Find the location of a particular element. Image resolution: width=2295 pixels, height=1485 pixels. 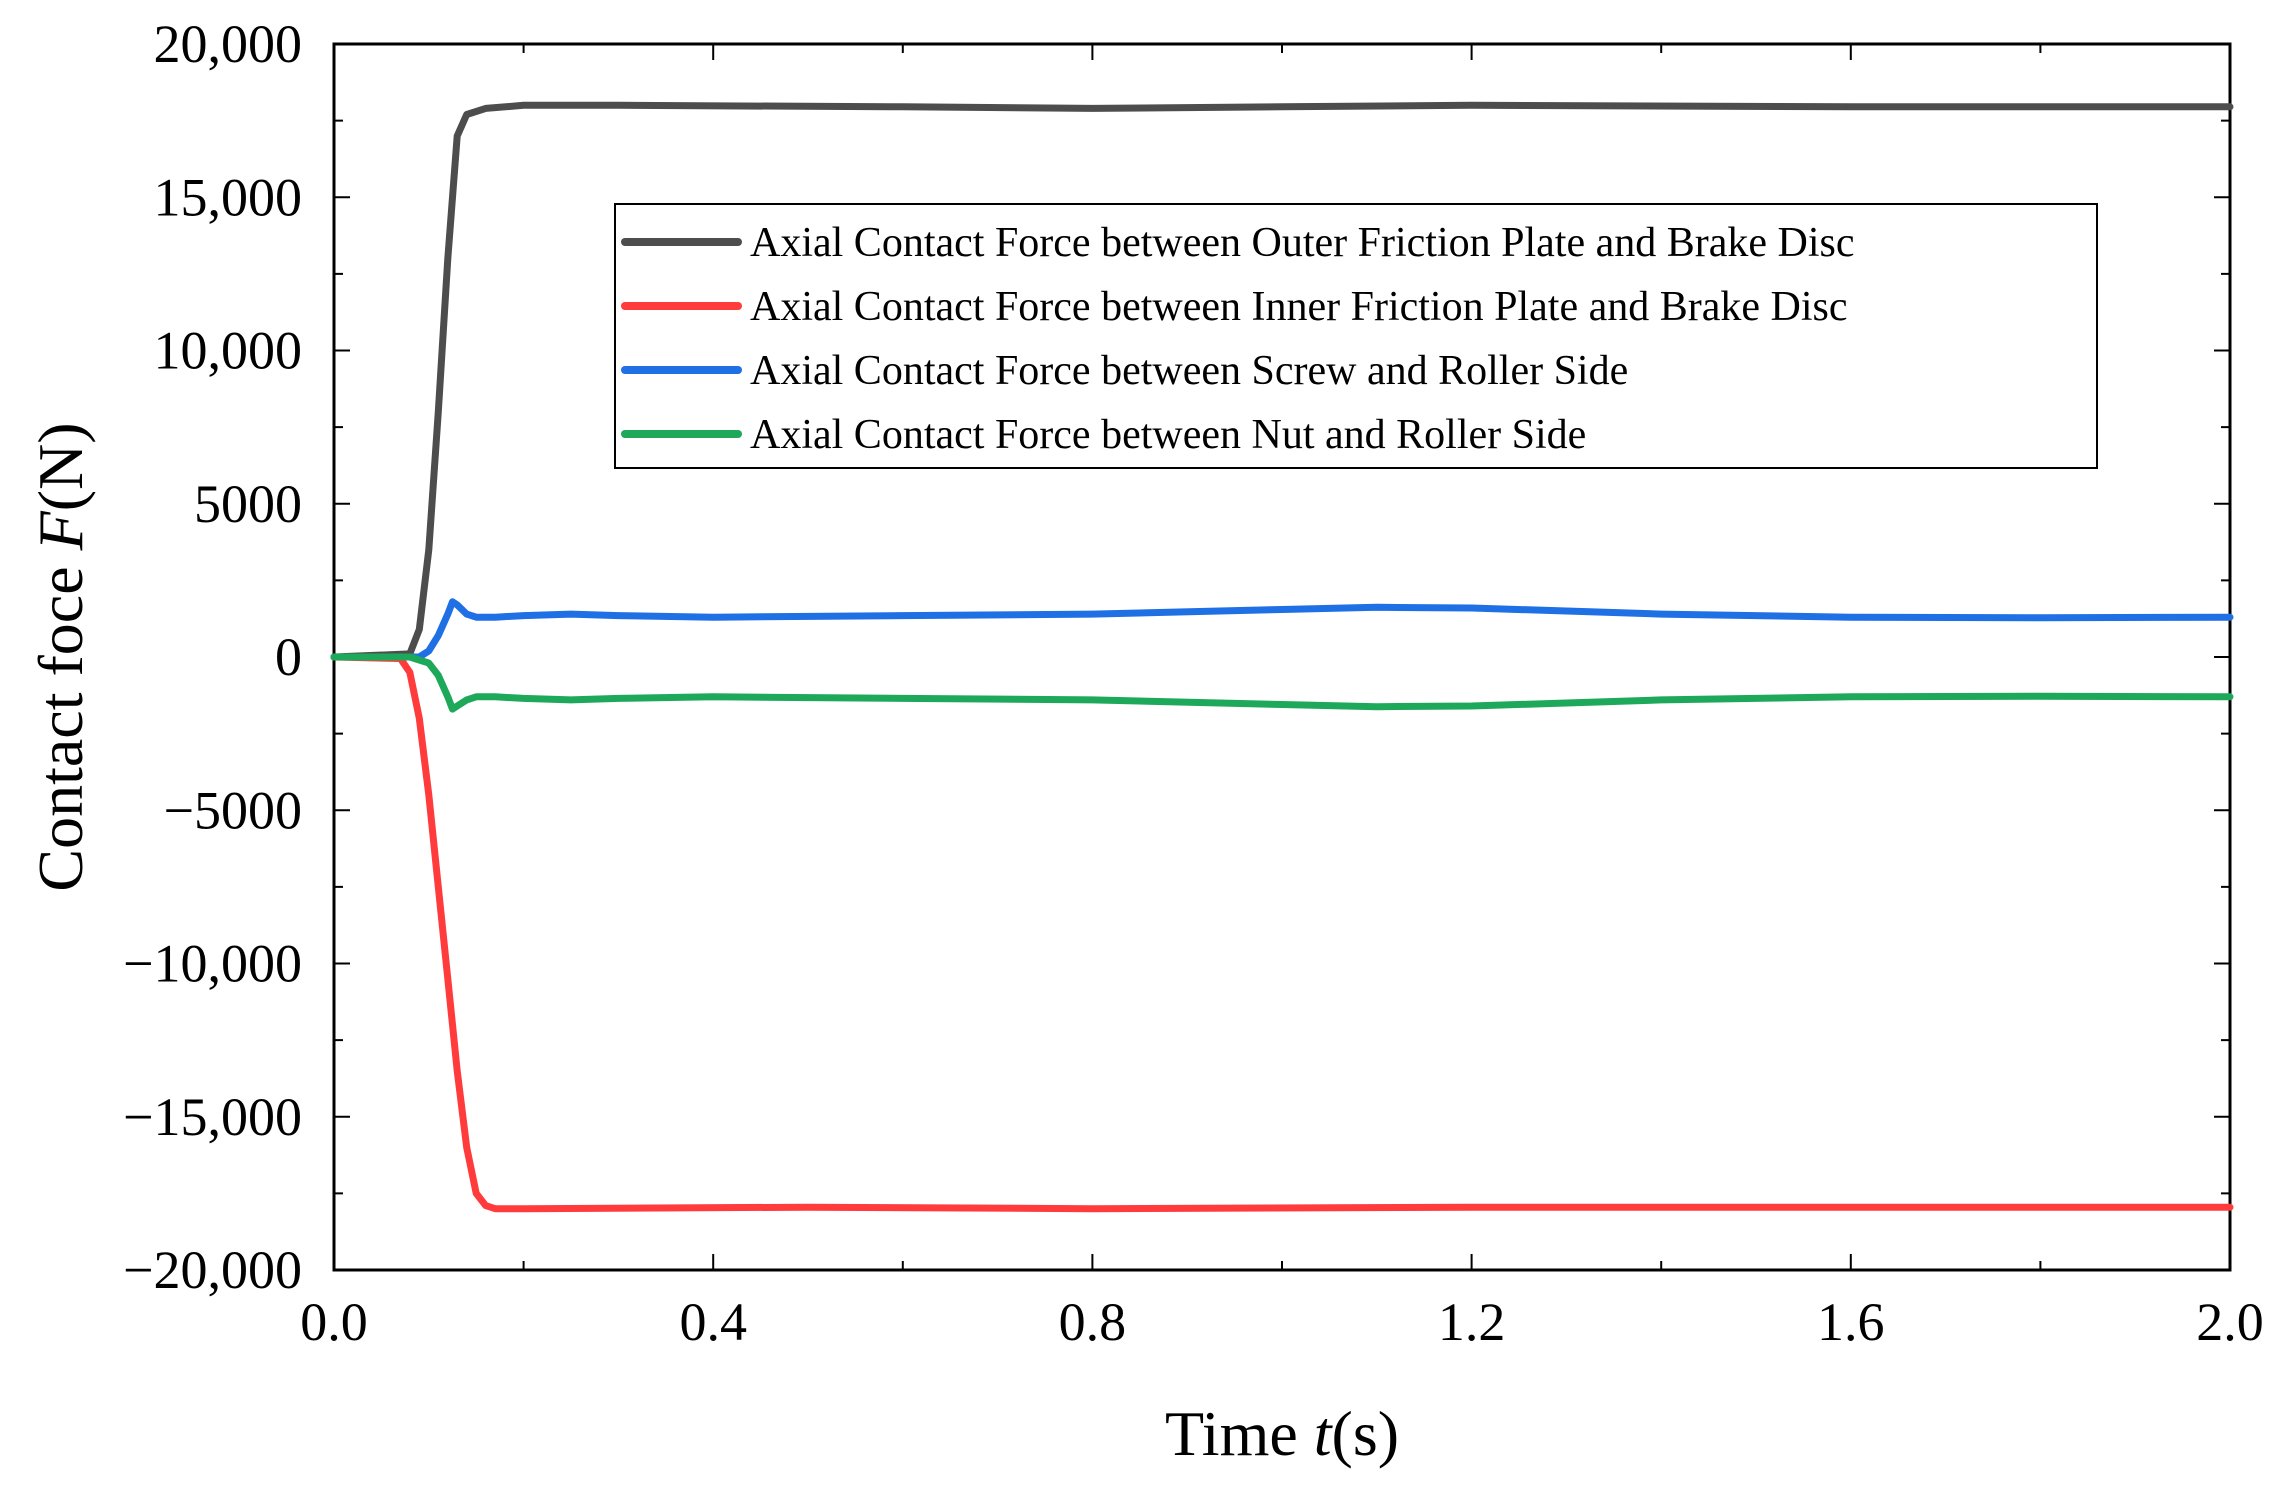

y-tick-label: 20,000 is located at coordinates (228, 44).